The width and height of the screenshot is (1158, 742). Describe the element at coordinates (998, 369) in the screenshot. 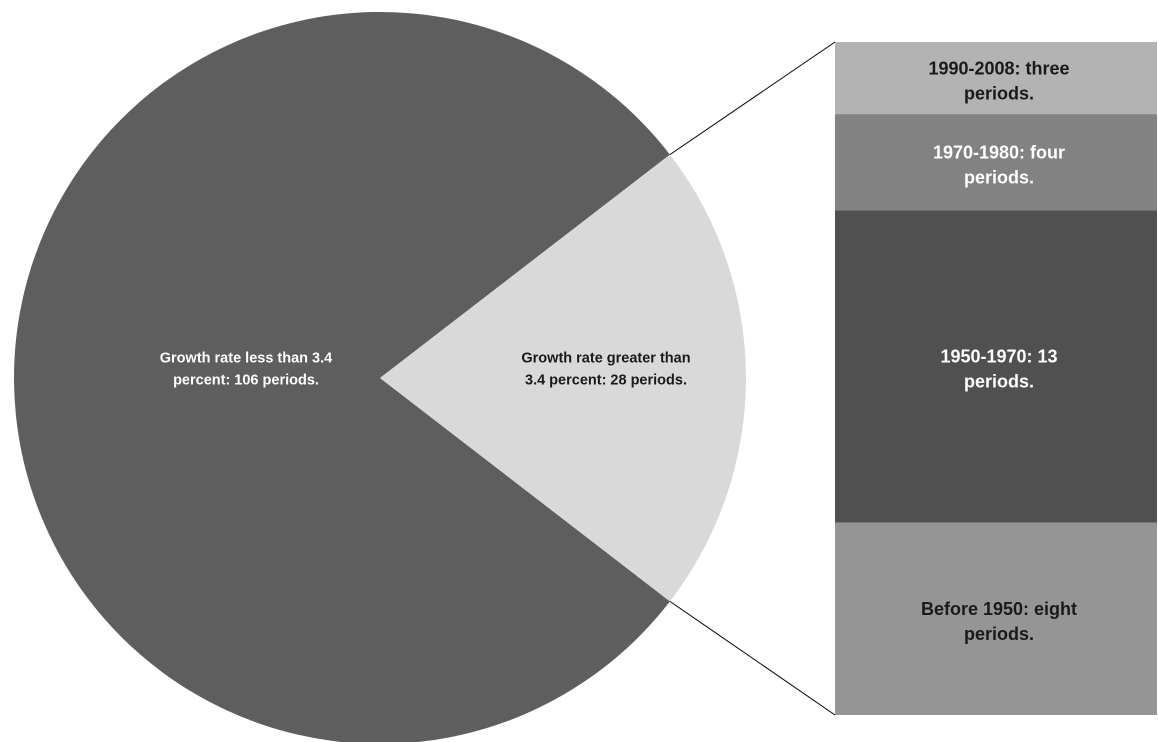

I see `bar-segment-label: 1950-1970: 13 periods.` at that location.